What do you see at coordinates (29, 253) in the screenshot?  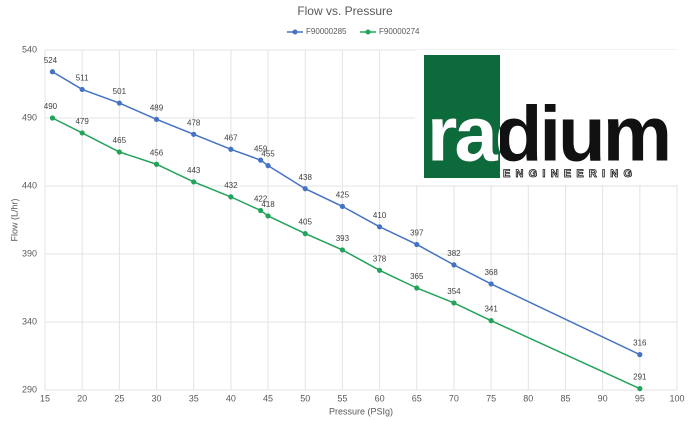 I see `y-tick-label: 390` at bounding box center [29, 253].